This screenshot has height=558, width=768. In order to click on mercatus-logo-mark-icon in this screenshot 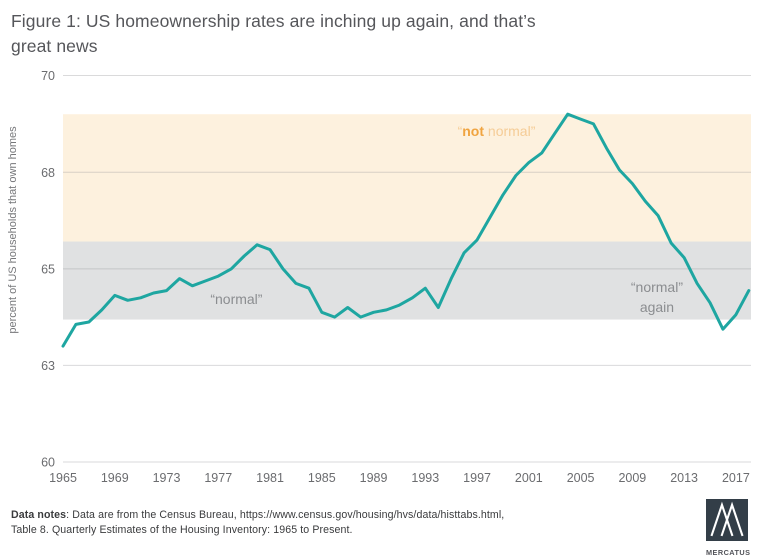, I will do `click(727, 520)`.